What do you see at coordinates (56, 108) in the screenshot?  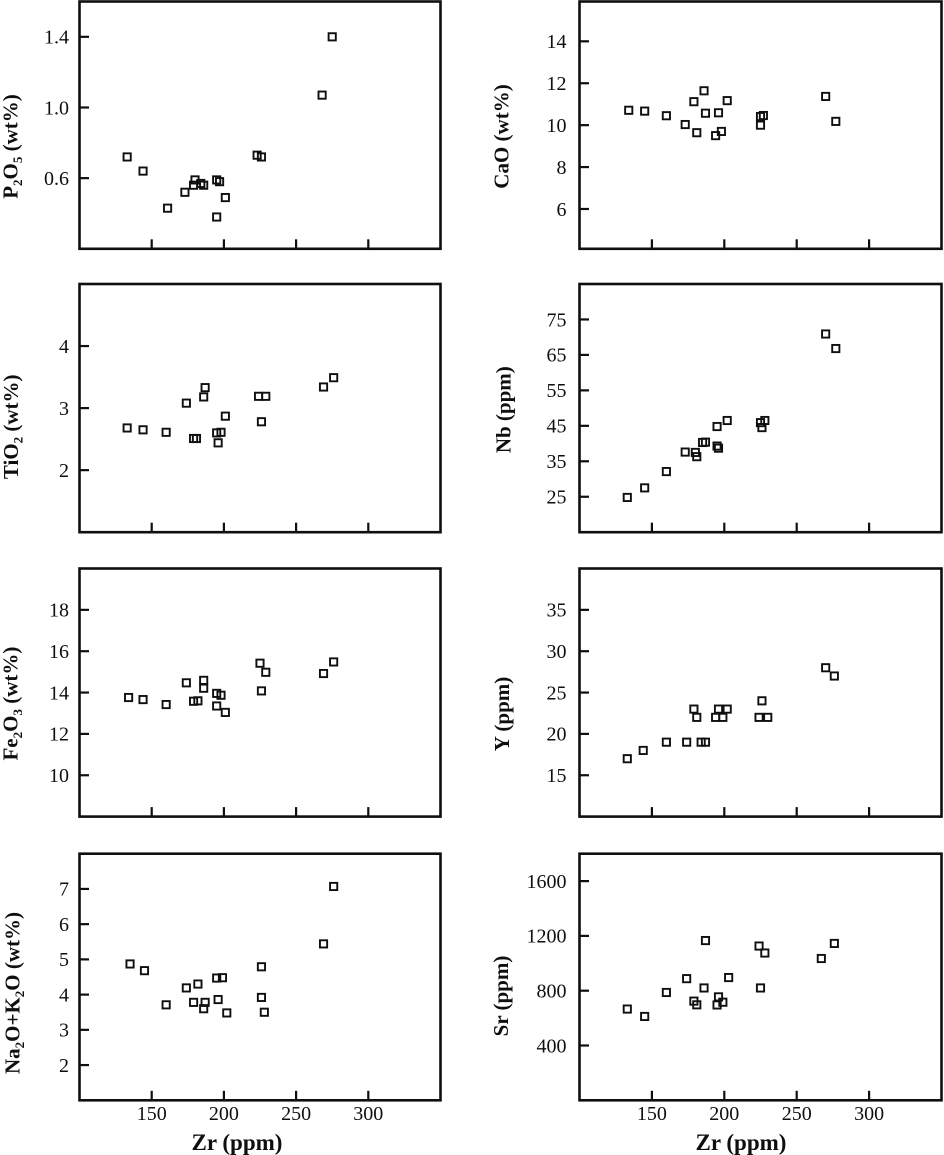 I see `y-tick-label: 1.0` at bounding box center [56, 108].